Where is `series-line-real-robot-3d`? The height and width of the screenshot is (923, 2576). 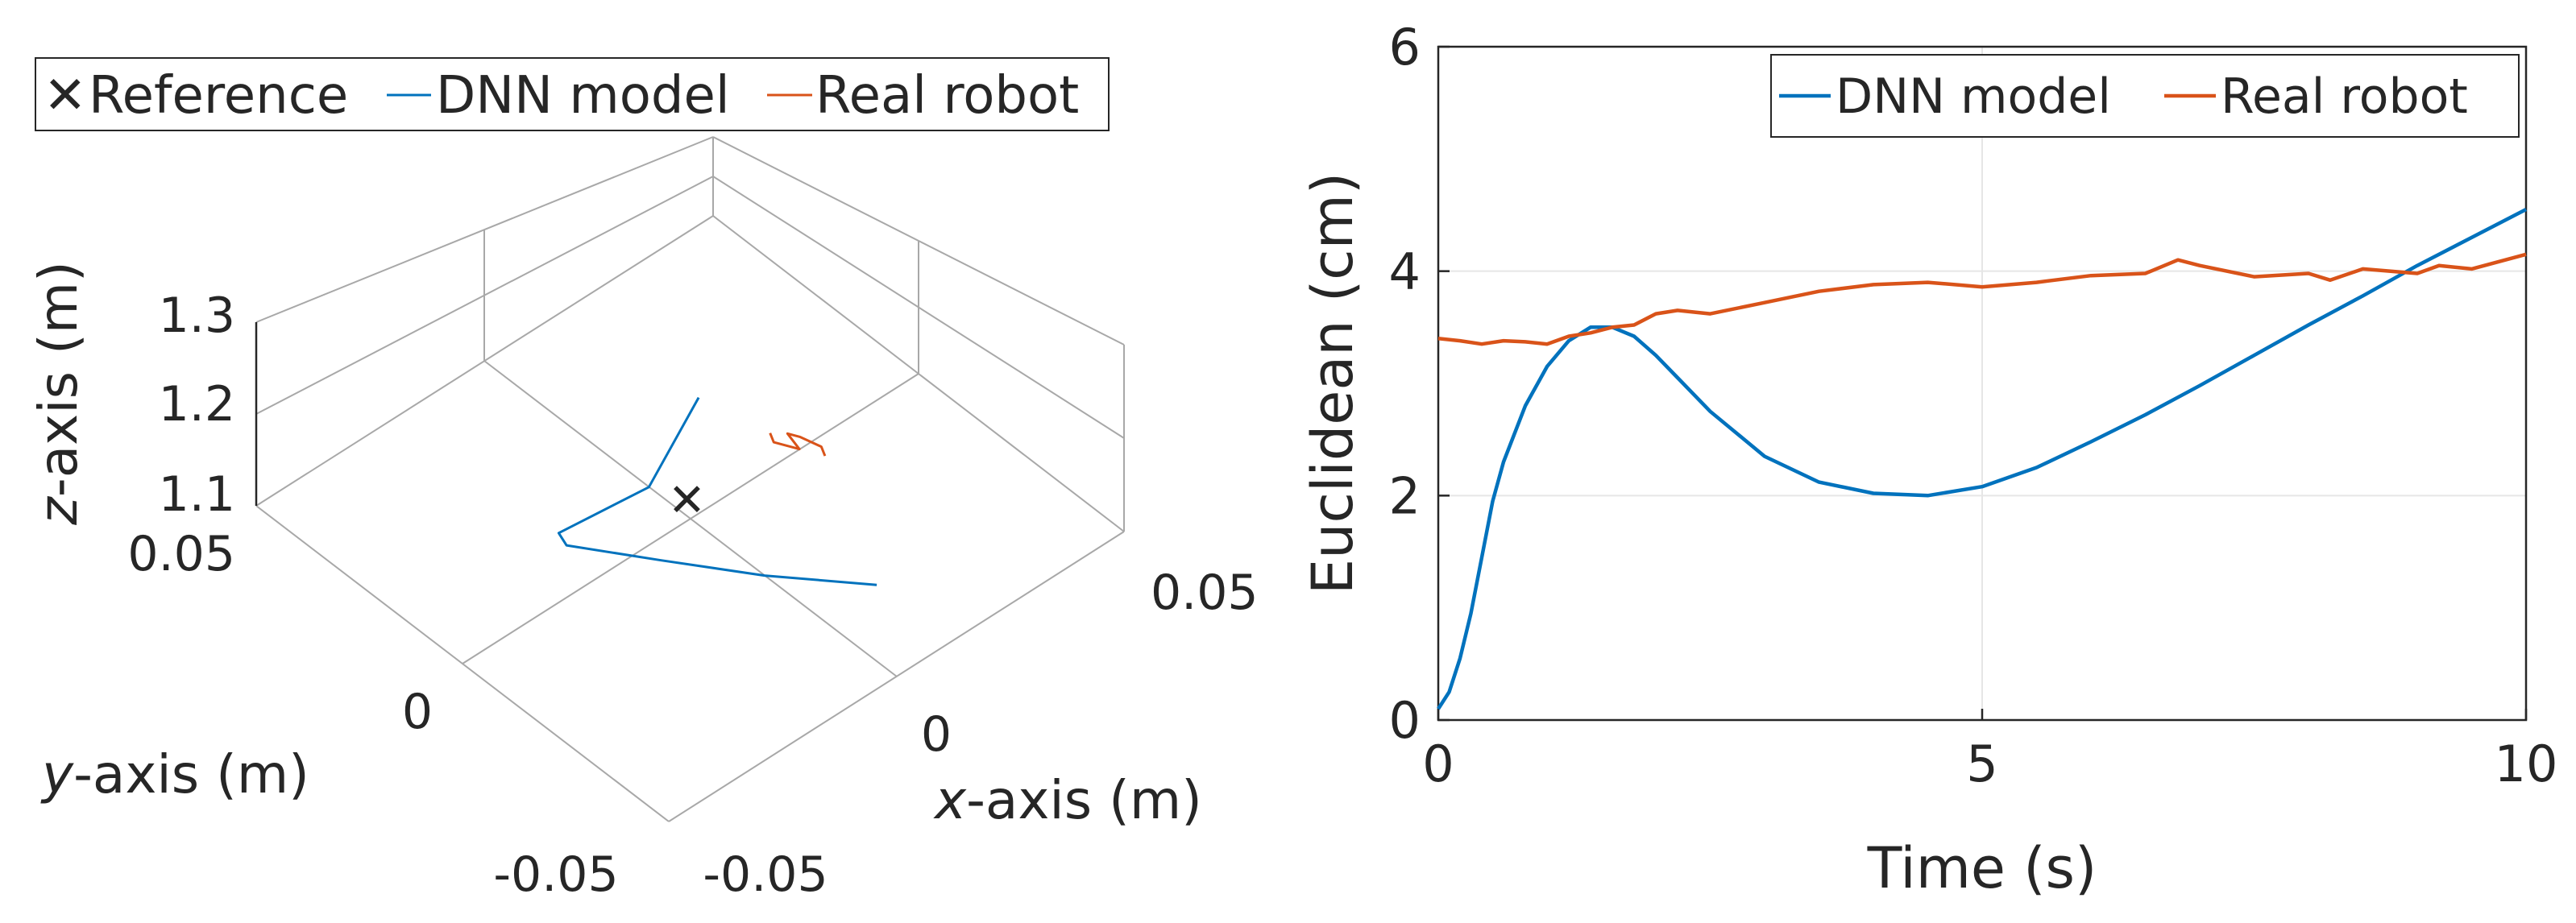
series-line-real-robot-3d is located at coordinates (798, 444).